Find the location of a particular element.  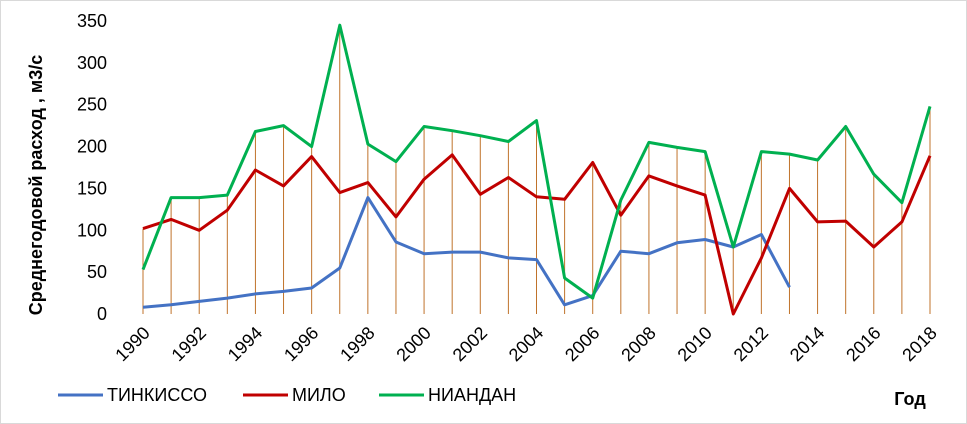

y-tick-label: 250 is located at coordinates (92, 105).